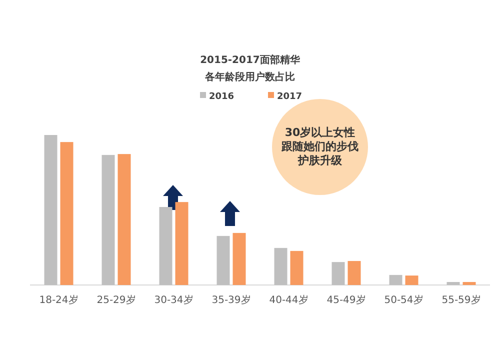 The width and height of the screenshot is (500, 362). I want to click on chart-subtitle: 各年龄段用户数占比, so click(249, 77).